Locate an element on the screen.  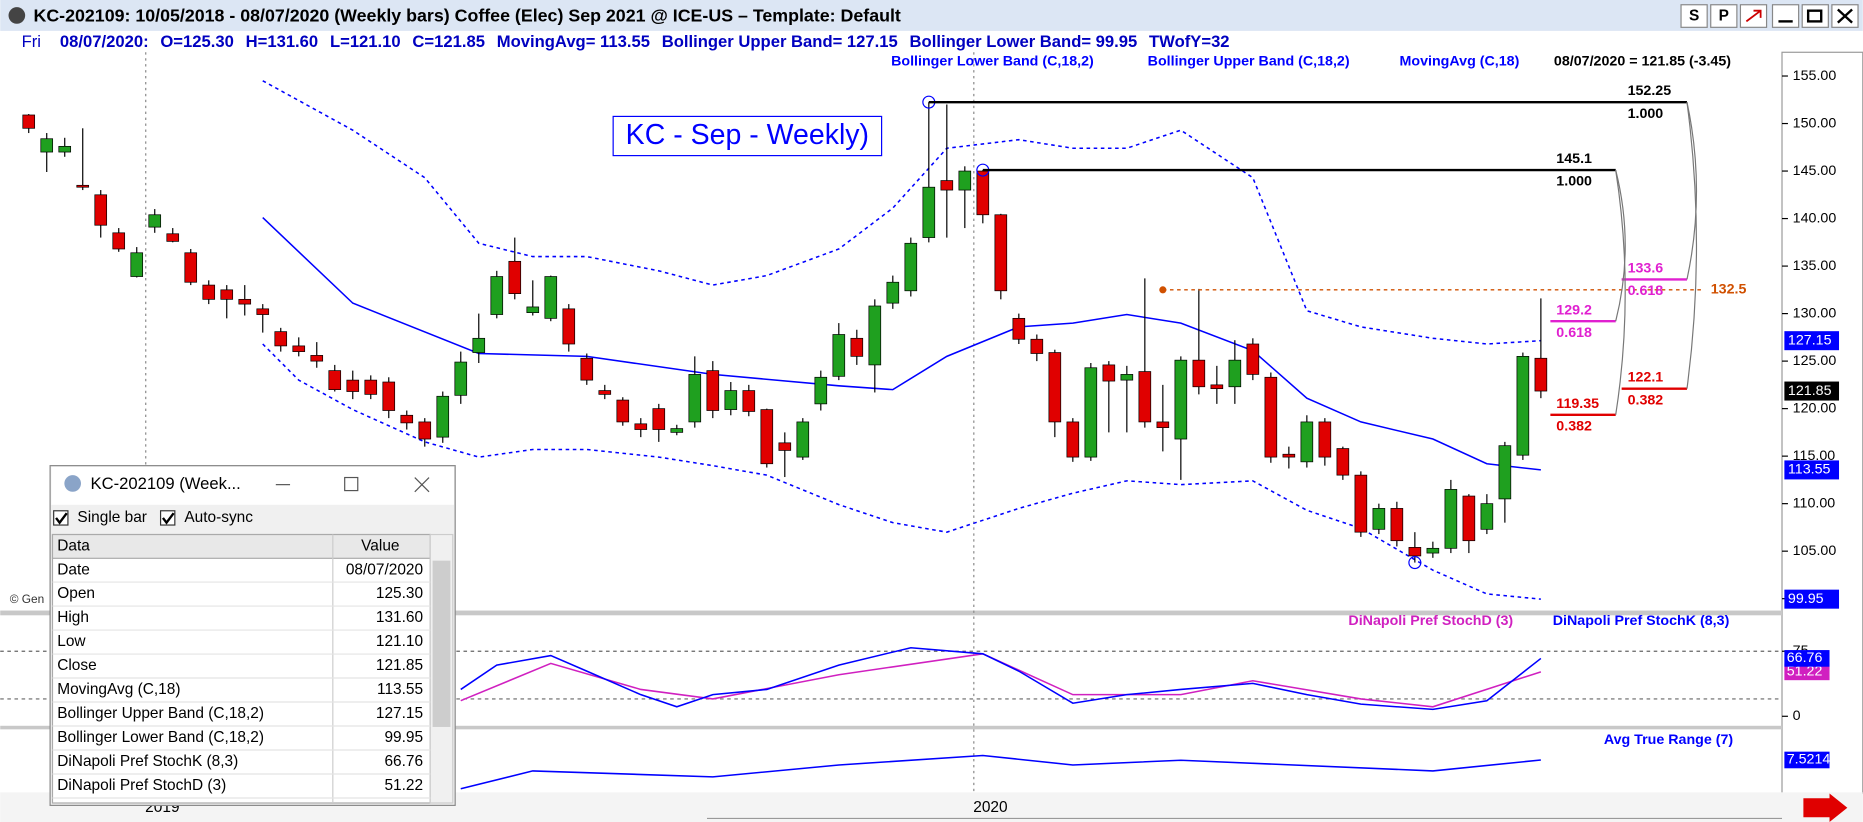
icon is located at coordinates (1814, 16).